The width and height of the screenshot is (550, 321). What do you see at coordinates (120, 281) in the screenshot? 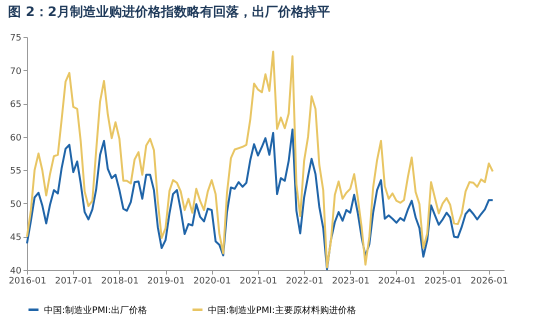
I see `x-tick-label: 2018-01` at bounding box center [120, 281].